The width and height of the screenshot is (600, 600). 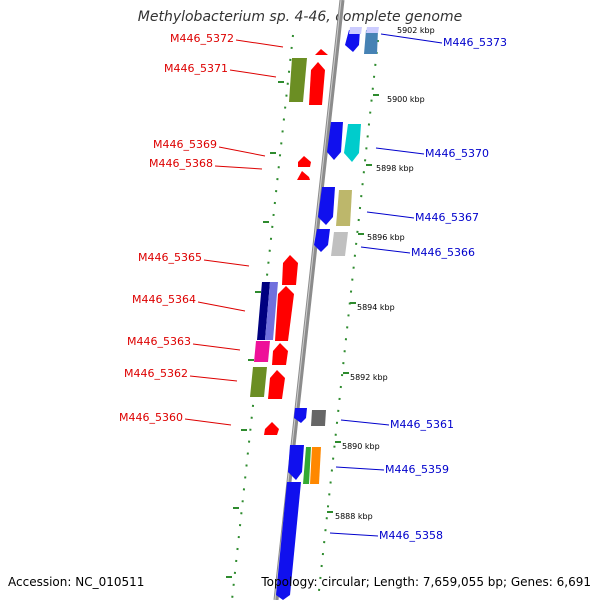 I want to click on gene-block-orange, so click(x=315, y=465).